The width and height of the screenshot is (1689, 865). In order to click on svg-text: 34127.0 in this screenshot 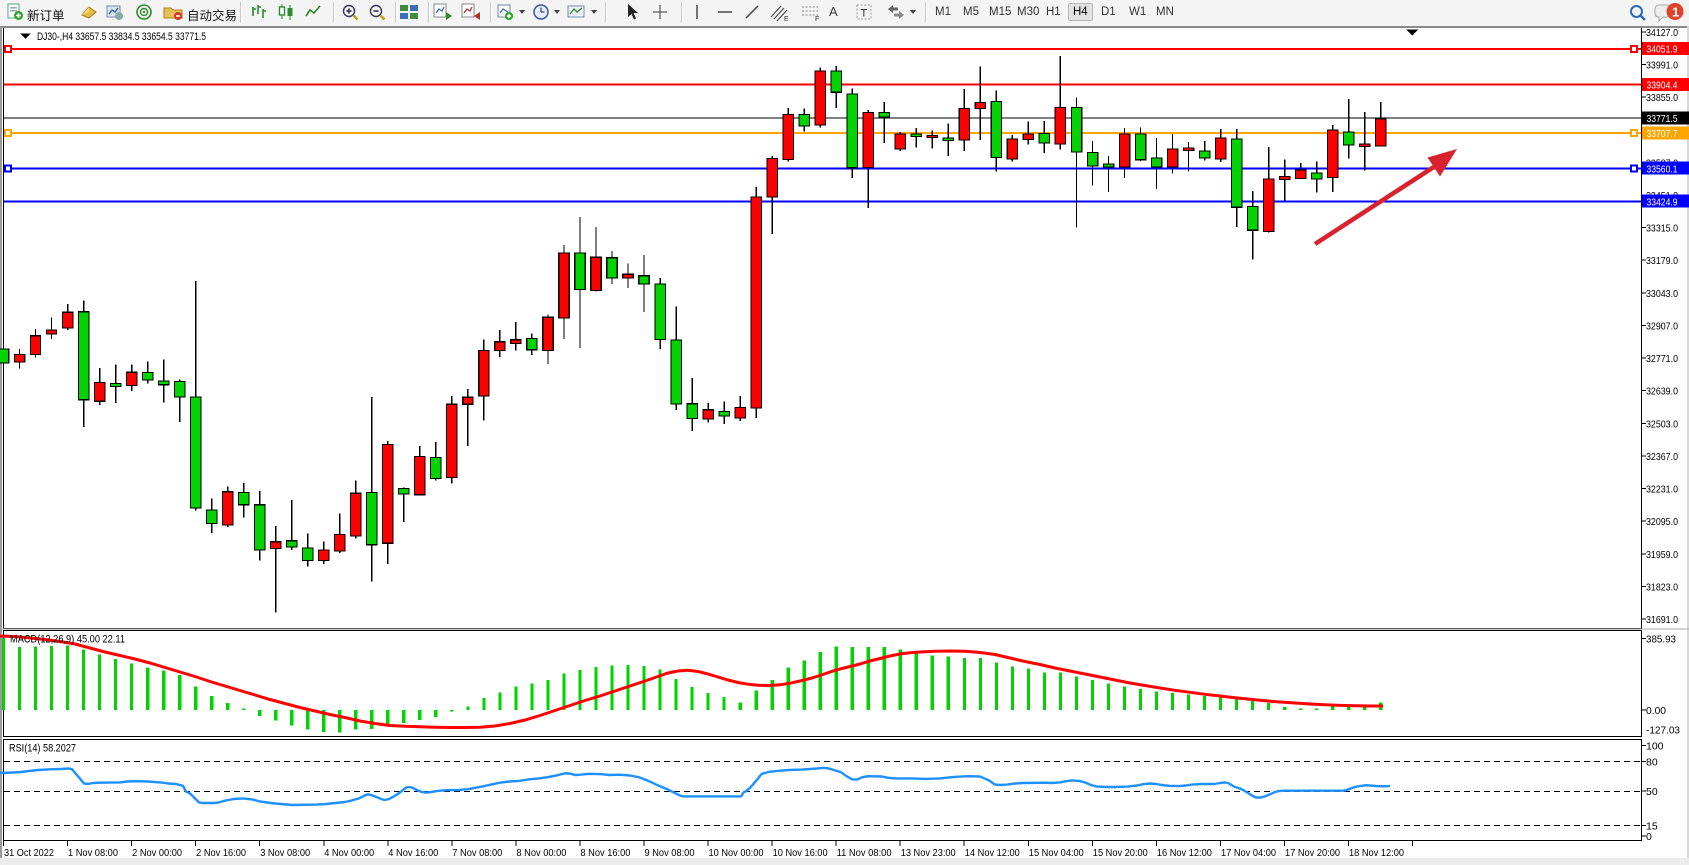, I will do `click(1662, 33)`.